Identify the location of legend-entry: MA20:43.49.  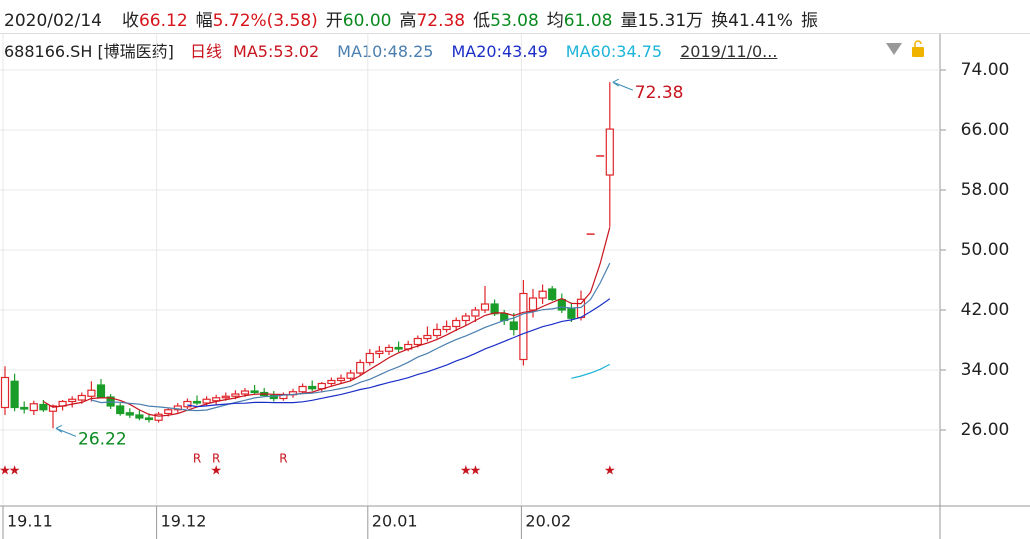
(499, 51).